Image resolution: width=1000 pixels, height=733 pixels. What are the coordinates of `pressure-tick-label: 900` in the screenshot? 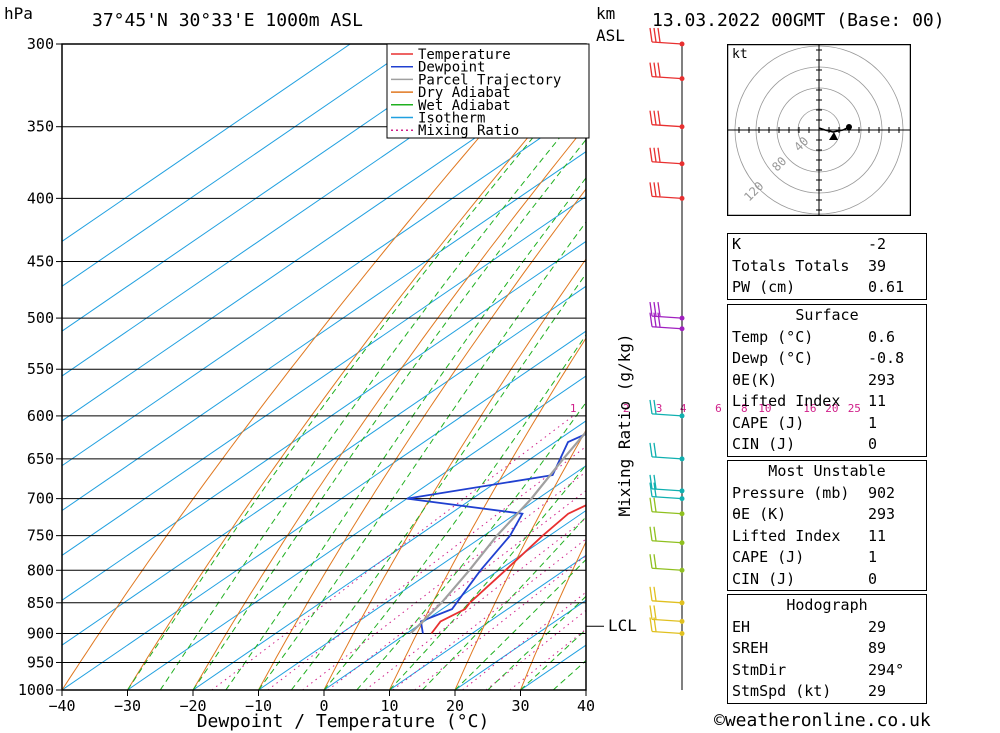 It's located at (40, 633).